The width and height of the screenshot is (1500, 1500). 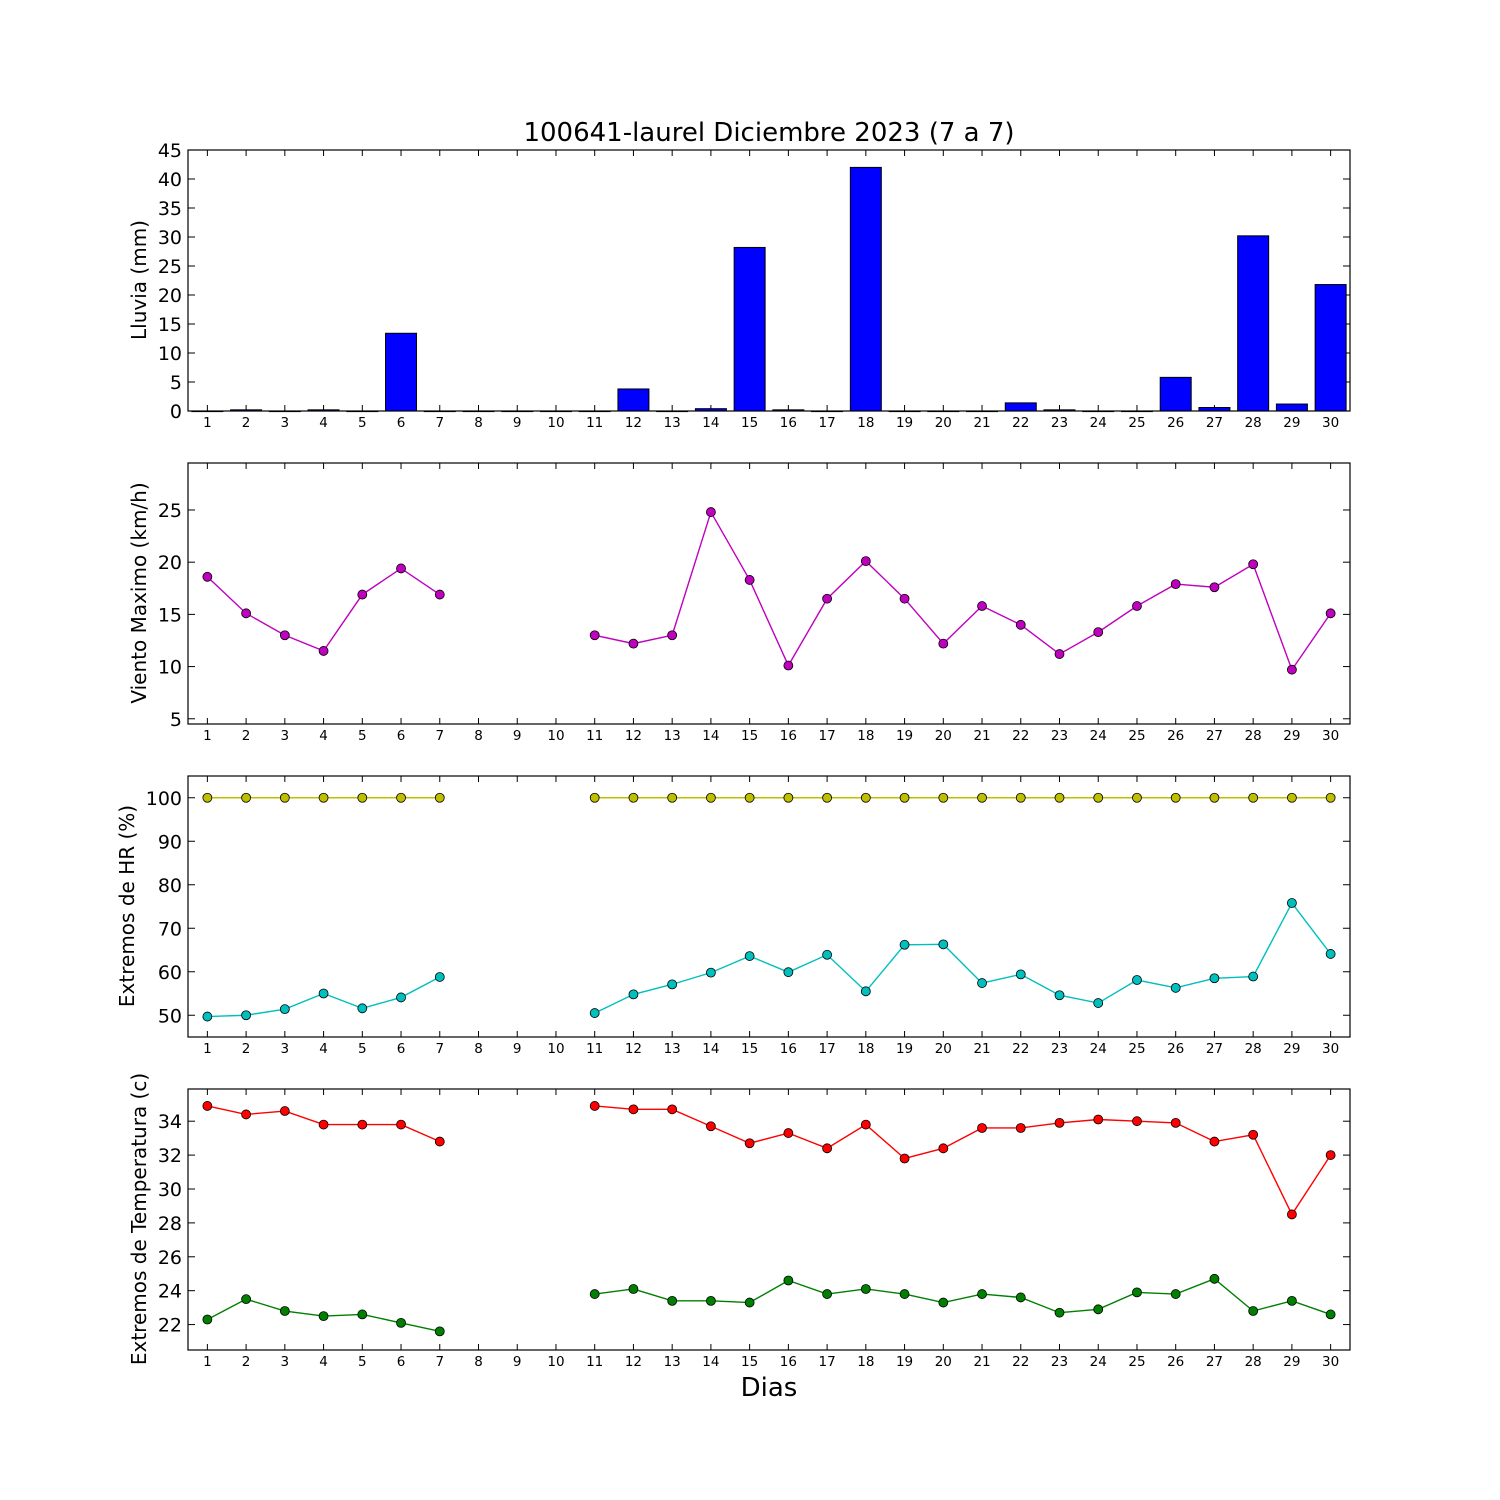 What do you see at coordinates (170, 615) in the screenshot?
I see `wind-ytick-label: 15` at bounding box center [170, 615].